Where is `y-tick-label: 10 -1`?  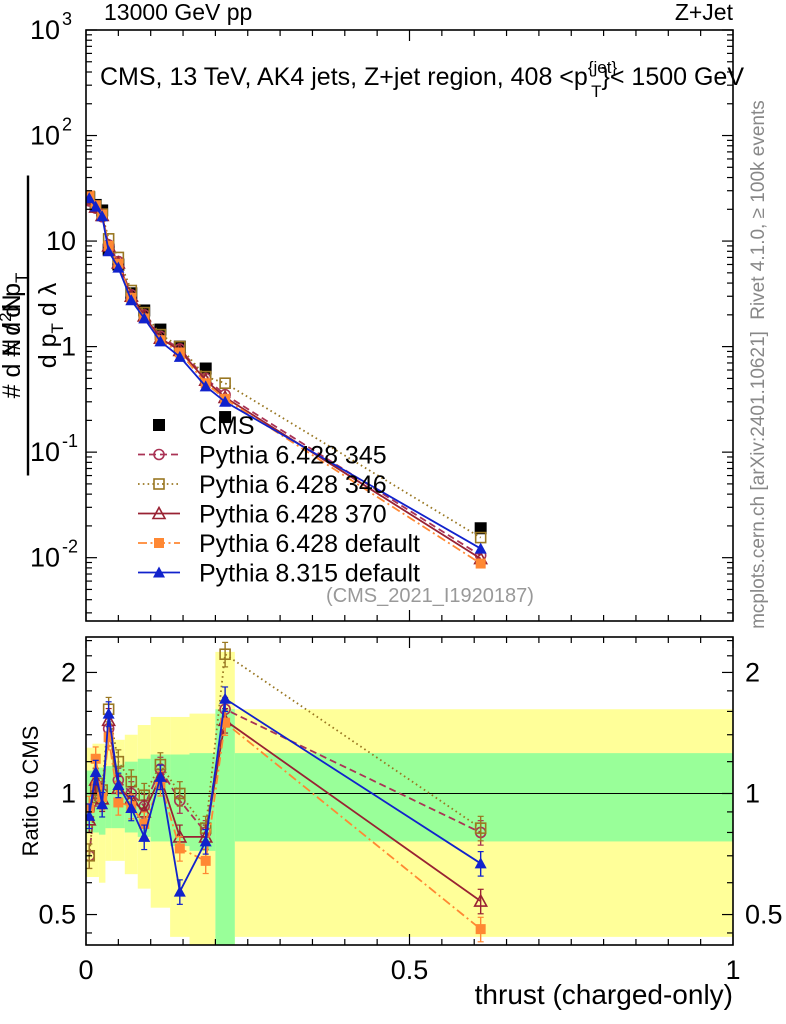
y-tick-label: 10 -1 is located at coordinates (54, 449).